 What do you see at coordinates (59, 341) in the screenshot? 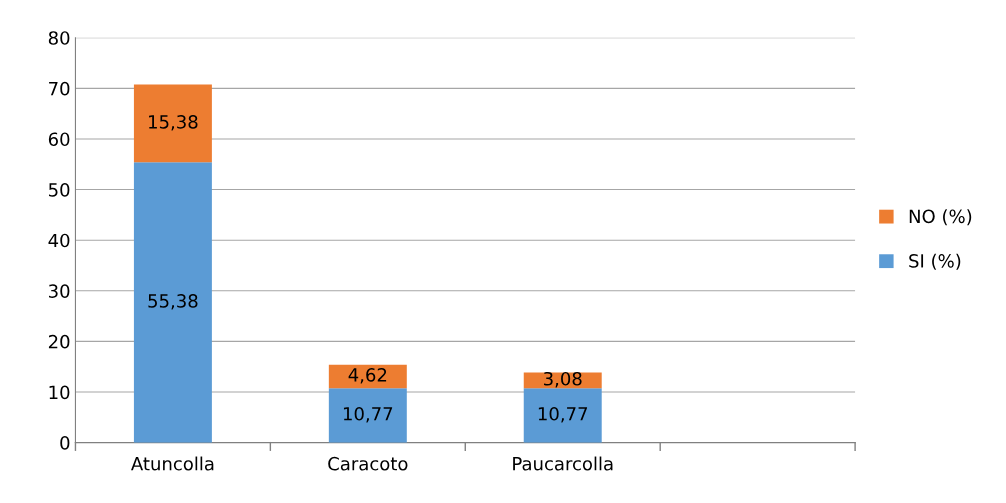
I see `y-tick-label: 20` at bounding box center [59, 341].